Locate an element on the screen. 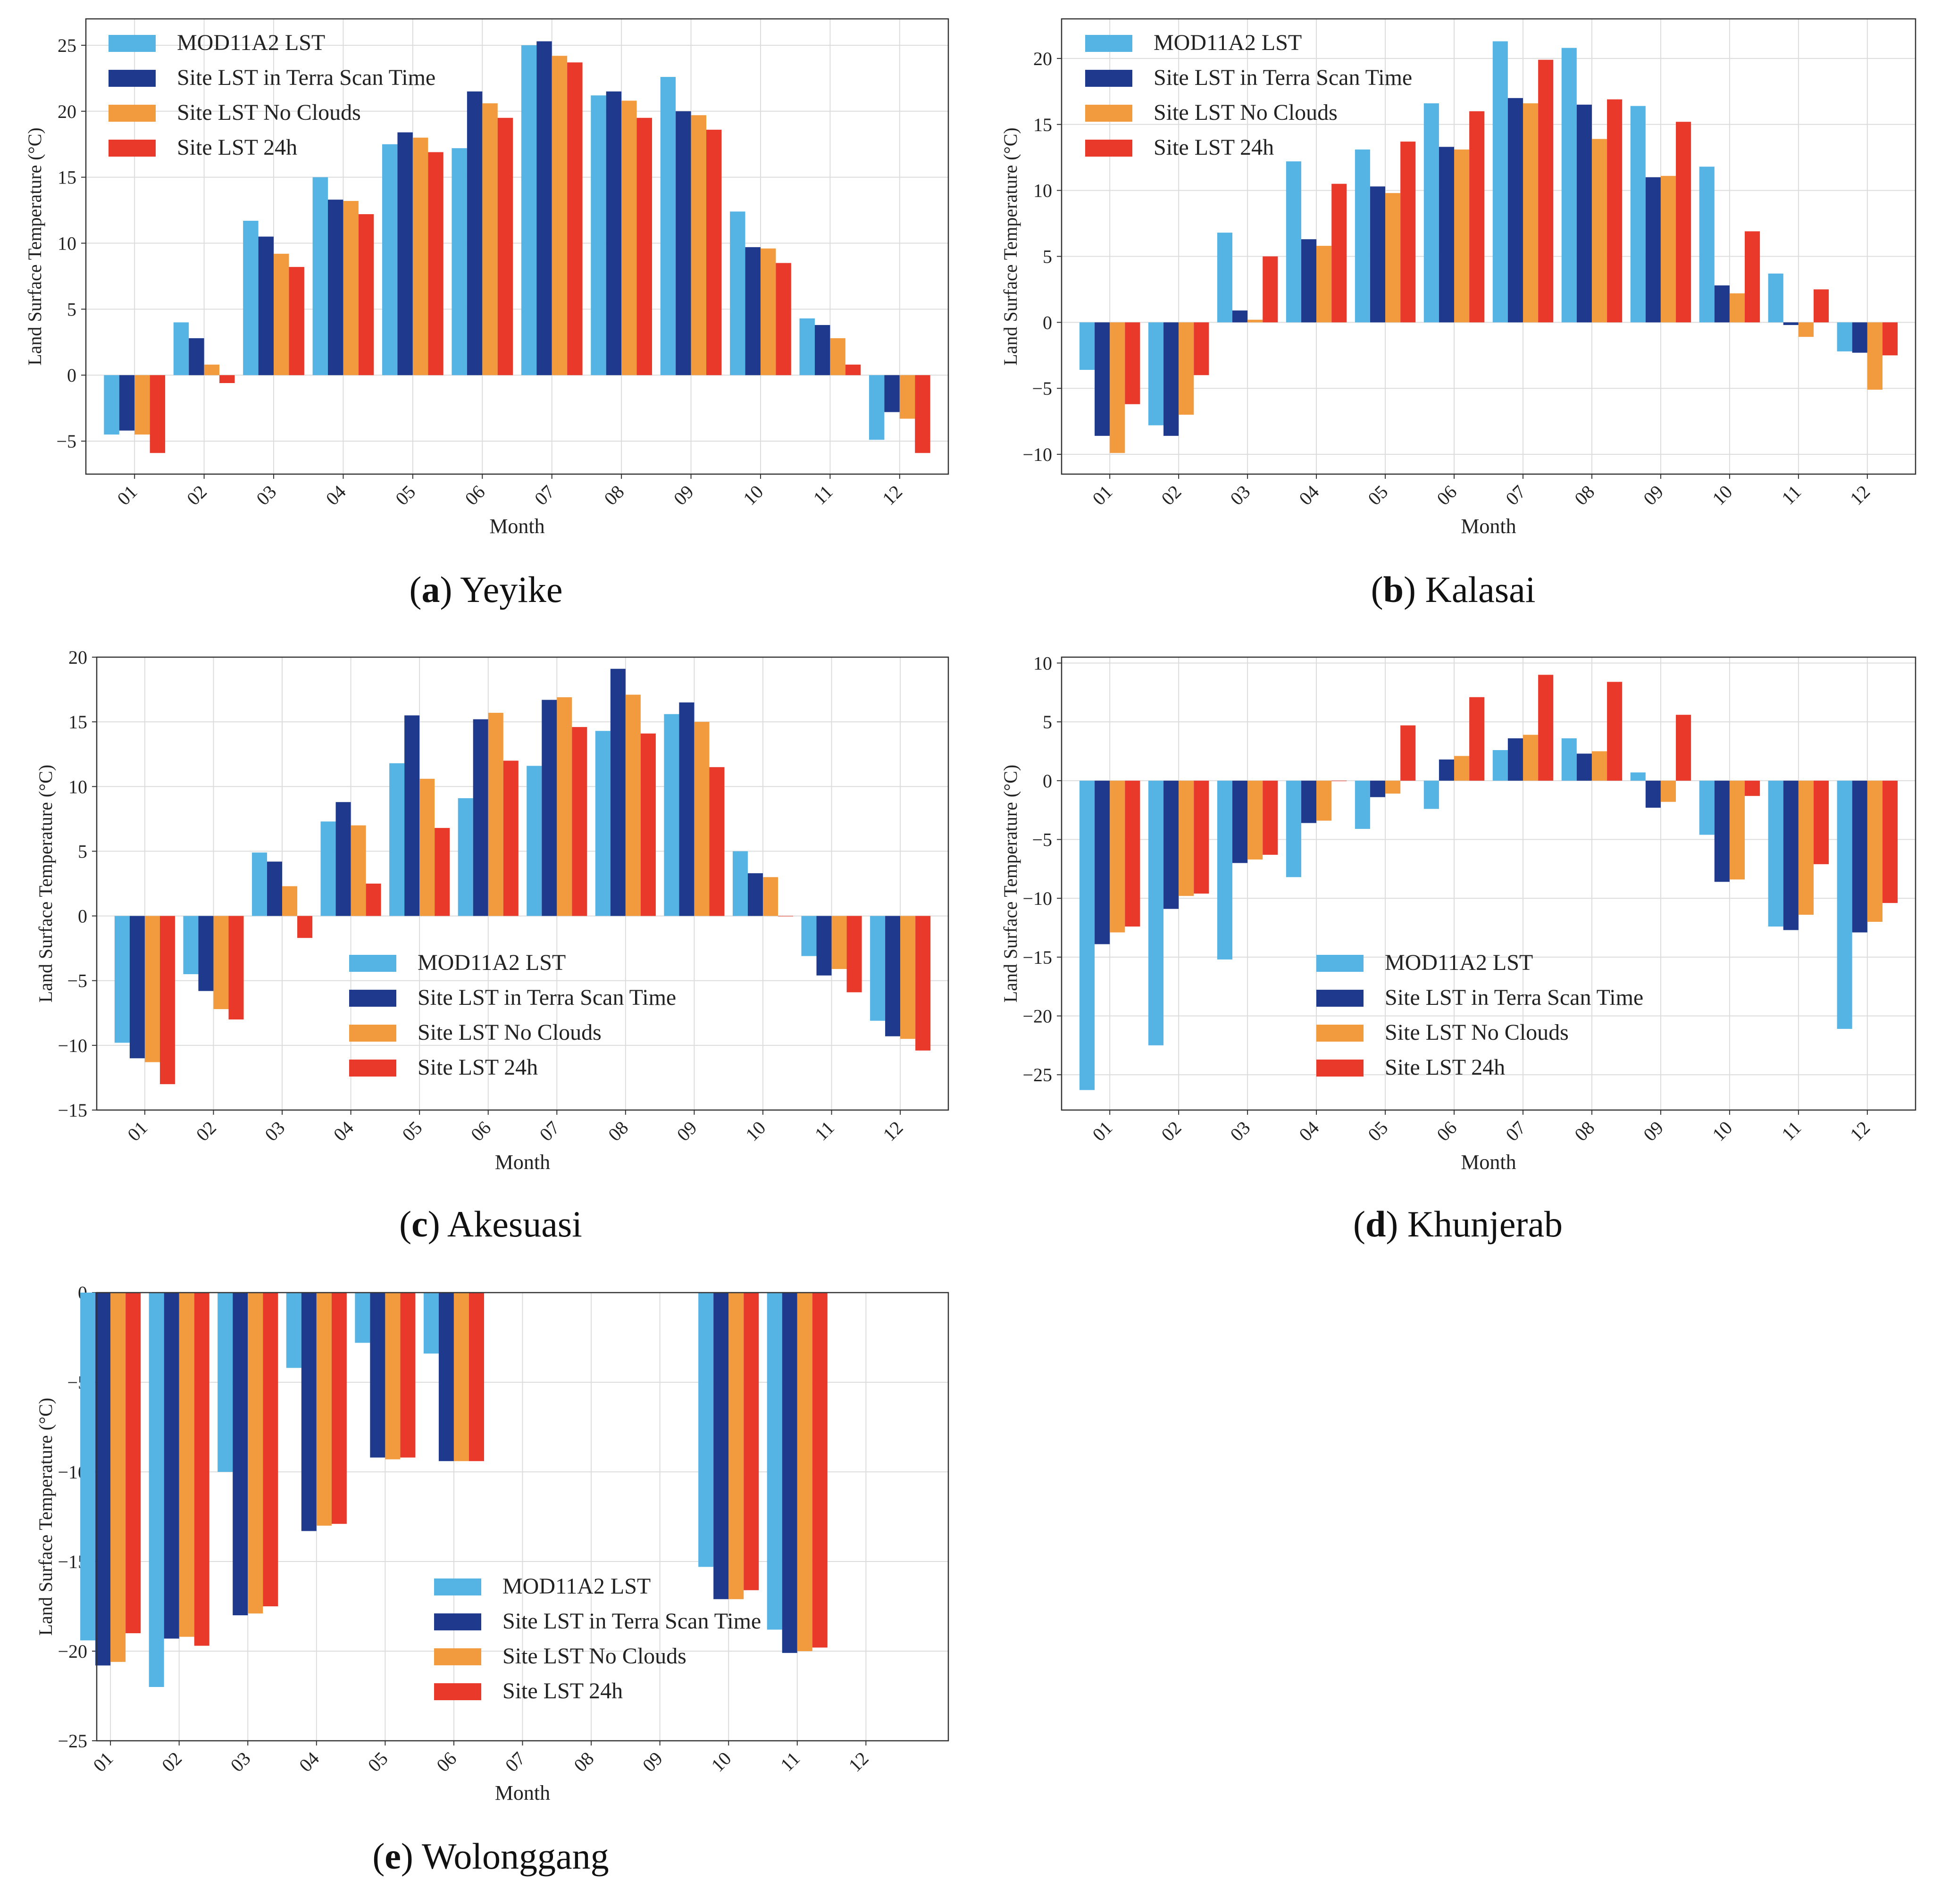 This screenshot has height=1904, width=1933. xtick-label: 07 is located at coordinates (515, 1762).